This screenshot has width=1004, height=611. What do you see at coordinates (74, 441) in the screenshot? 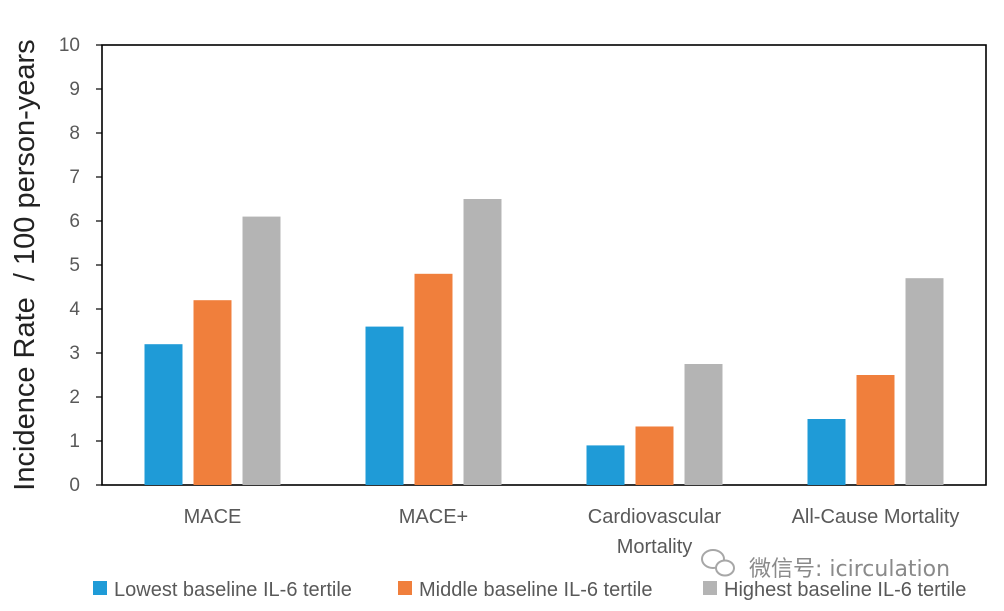
I see `y-tick-label: 1` at bounding box center [74, 441].